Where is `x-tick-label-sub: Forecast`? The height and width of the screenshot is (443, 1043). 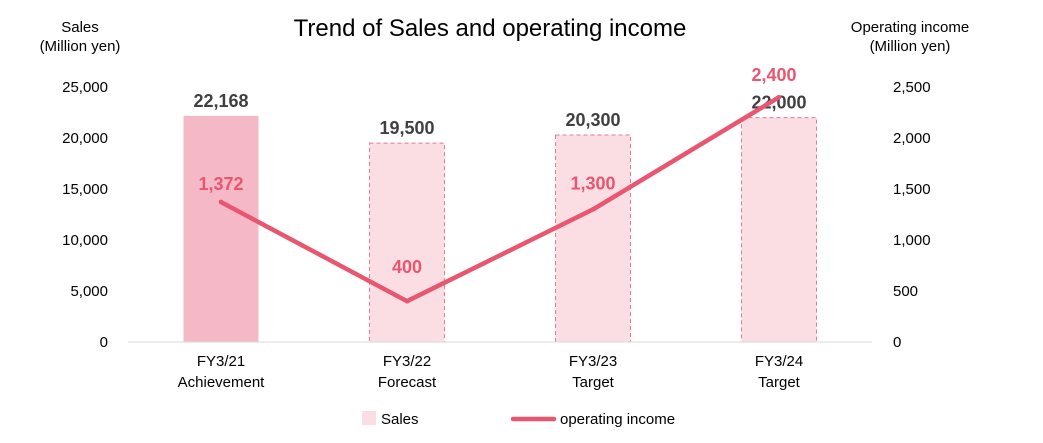 x-tick-label-sub: Forecast is located at coordinates (407, 382).